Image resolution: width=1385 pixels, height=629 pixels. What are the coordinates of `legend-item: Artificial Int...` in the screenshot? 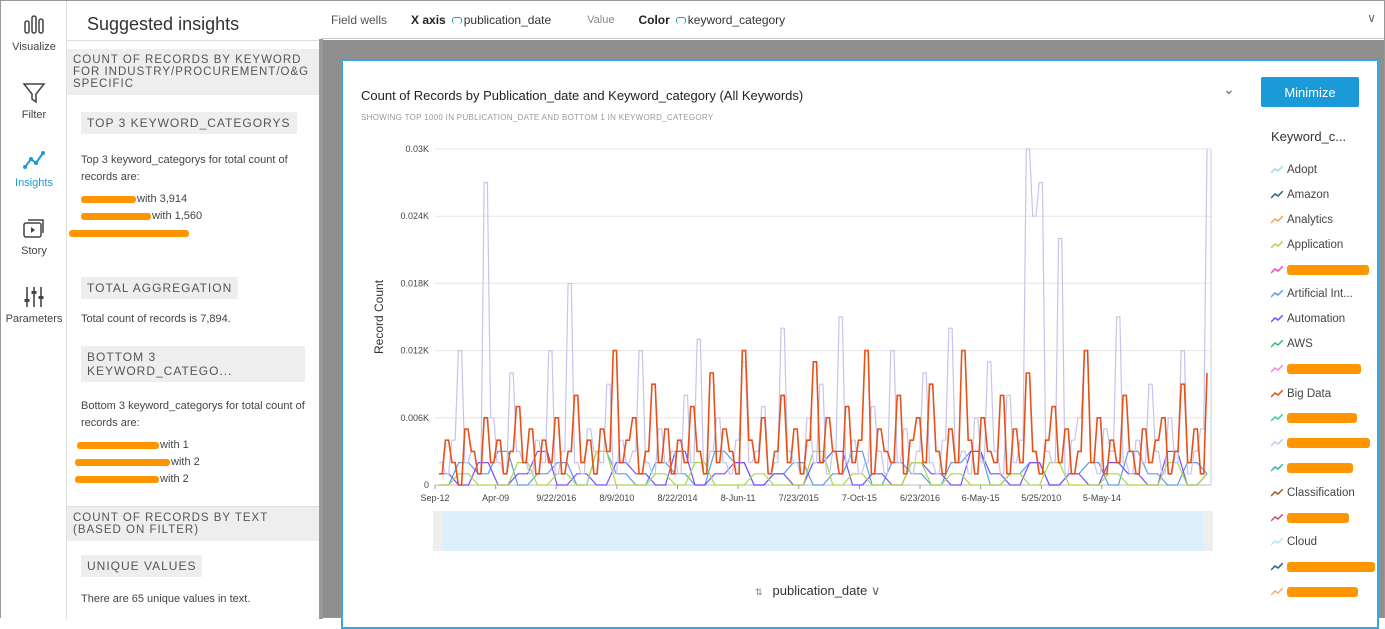 It's located at (1323, 294).